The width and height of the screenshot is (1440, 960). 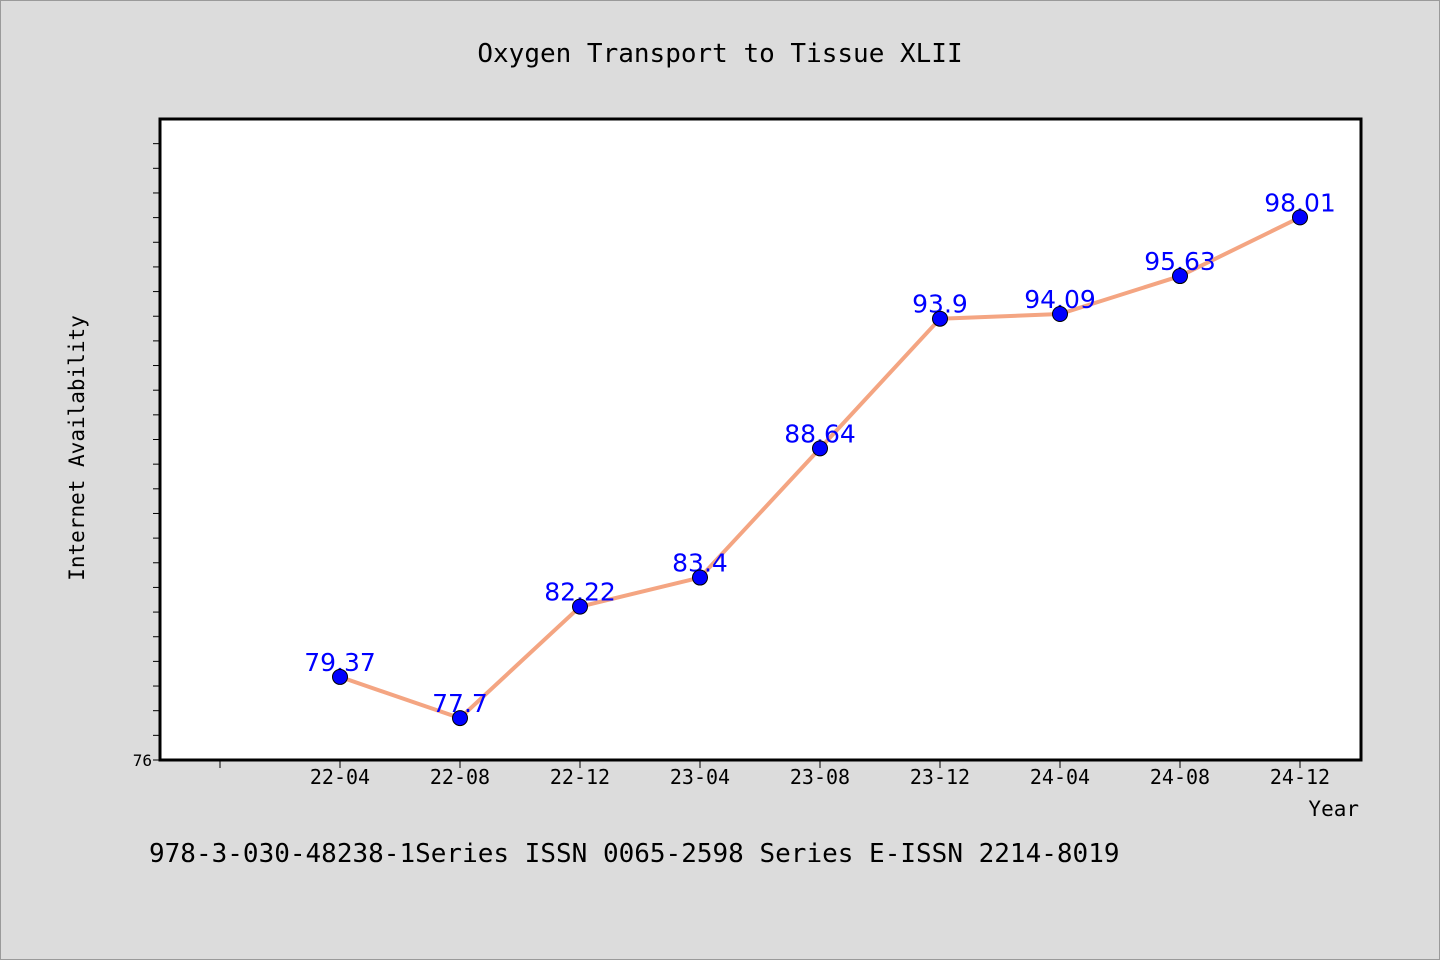 What do you see at coordinates (340, 777) in the screenshot?
I see `x-tick-label: 22-04` at bounding box center [340, 777].